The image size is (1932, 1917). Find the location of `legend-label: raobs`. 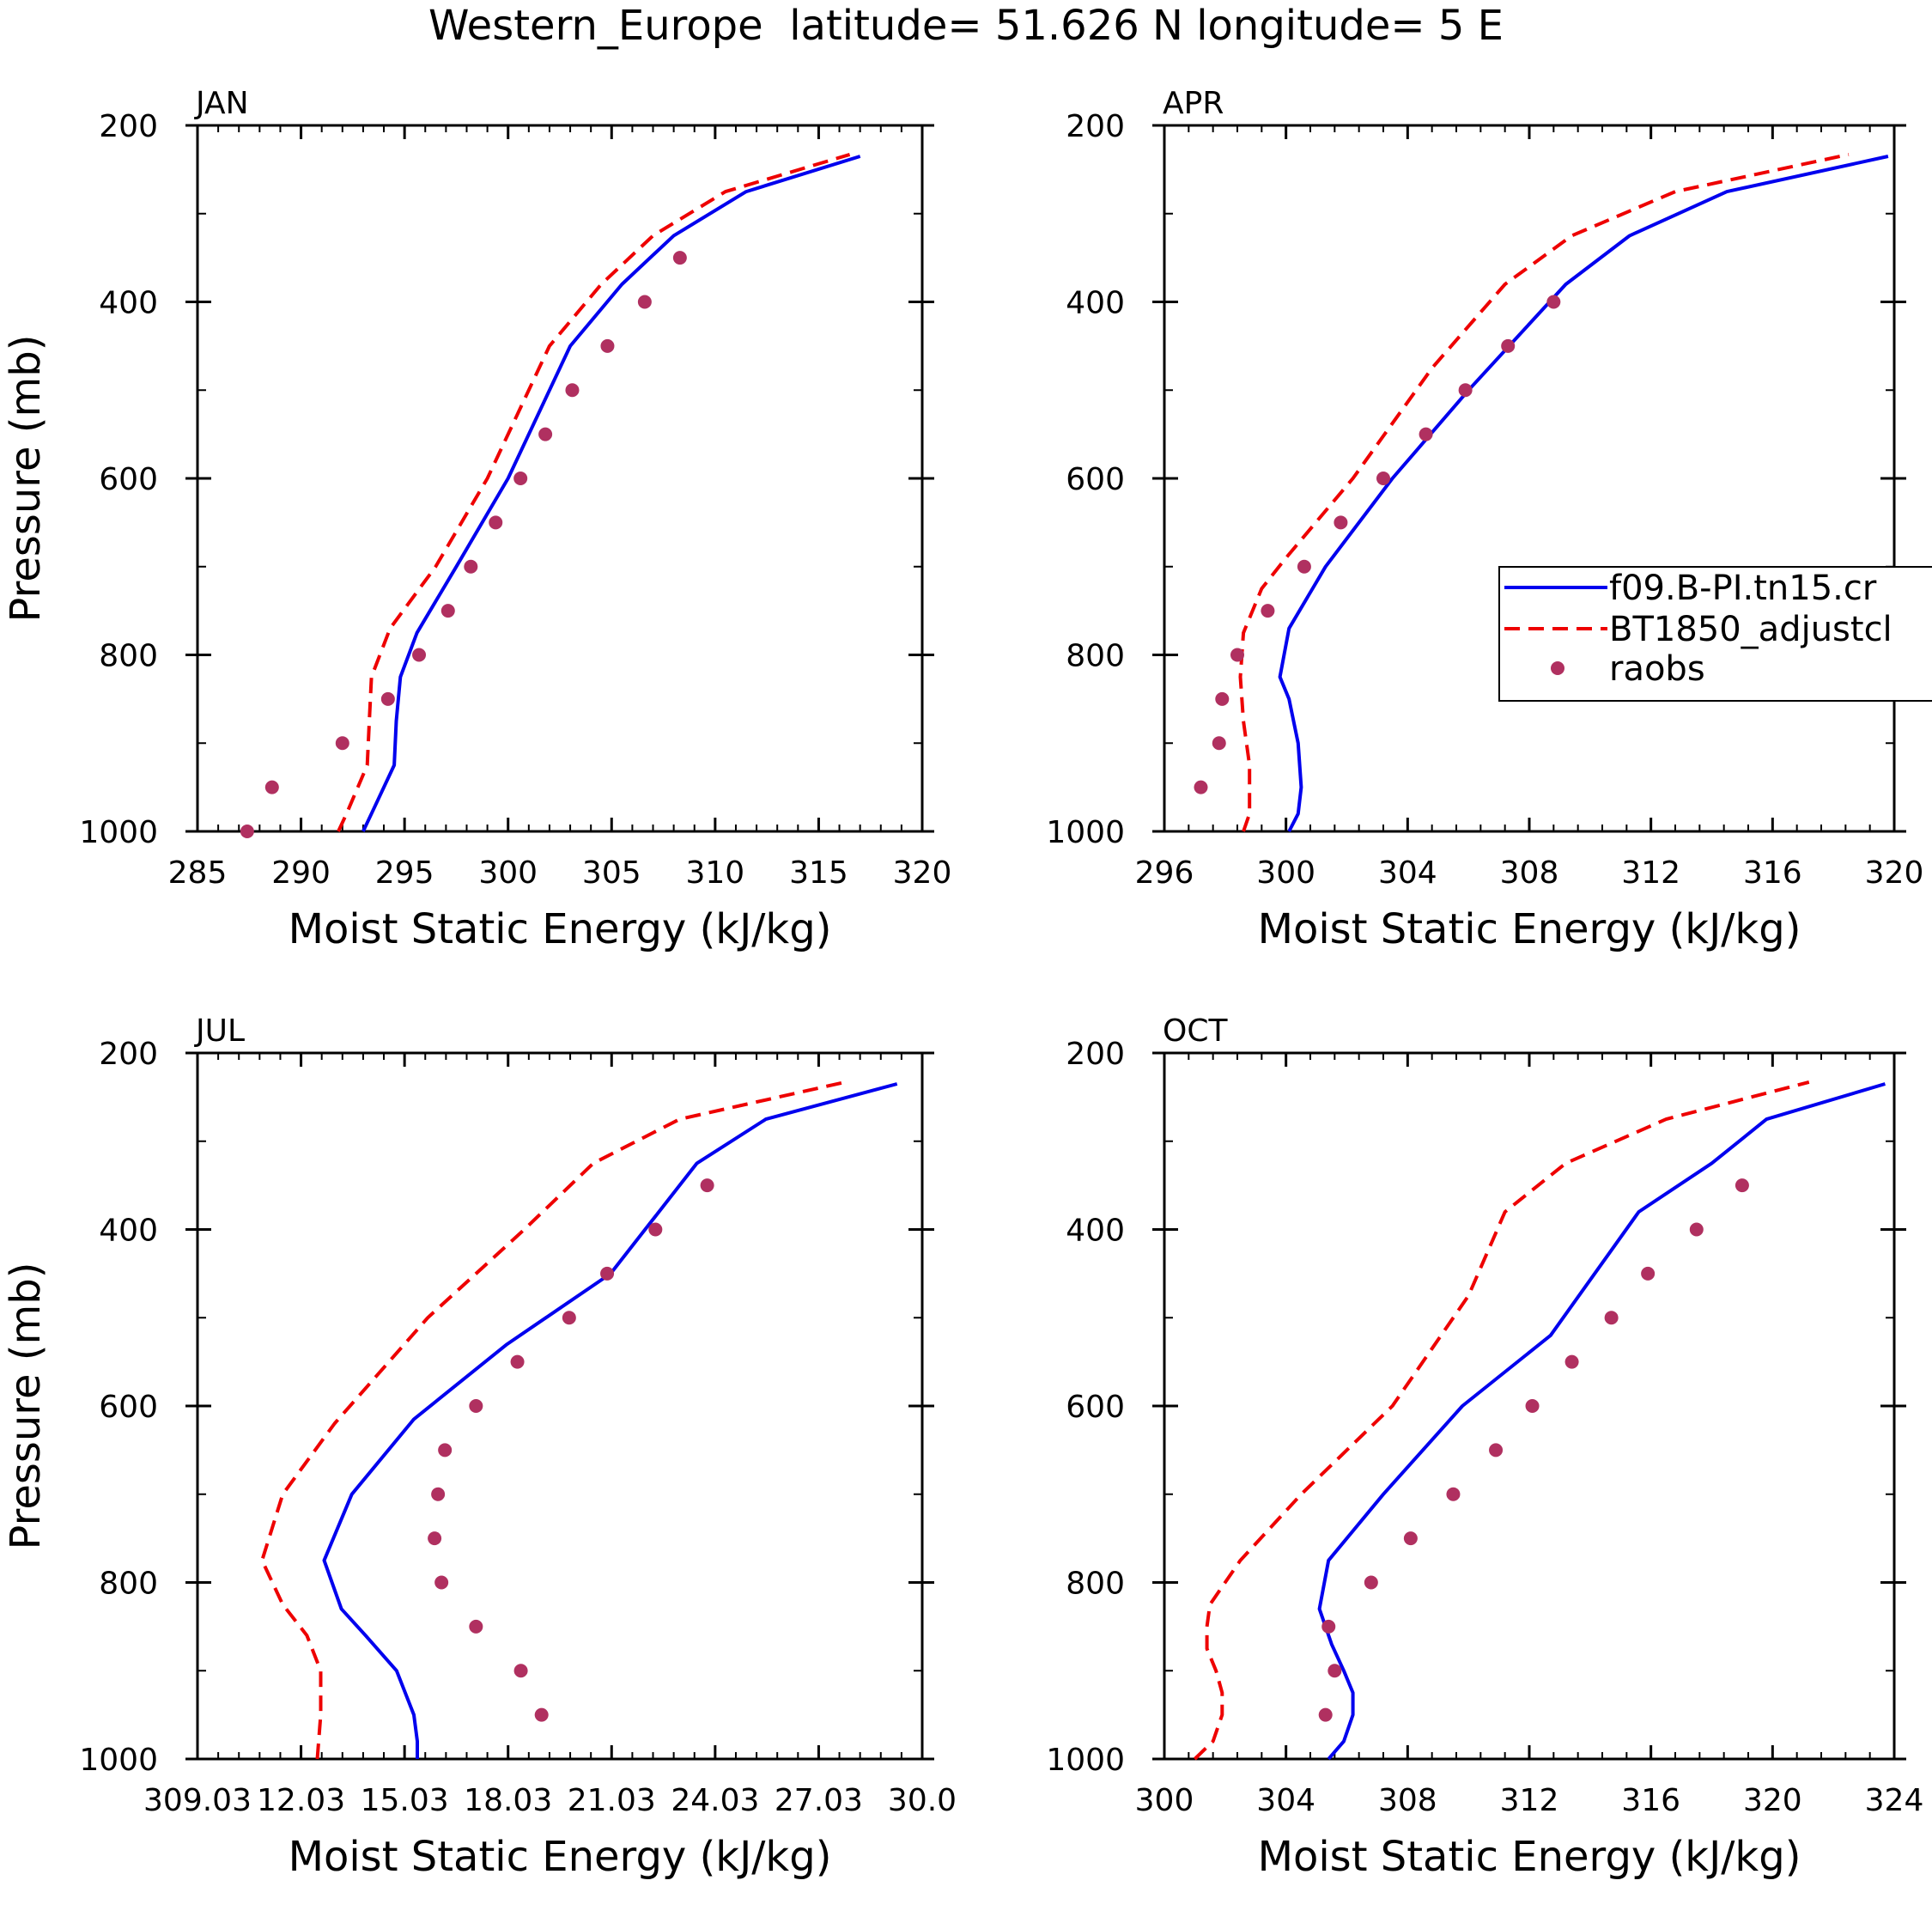

legend-label: raobs is located at coordinates (1657, 669).